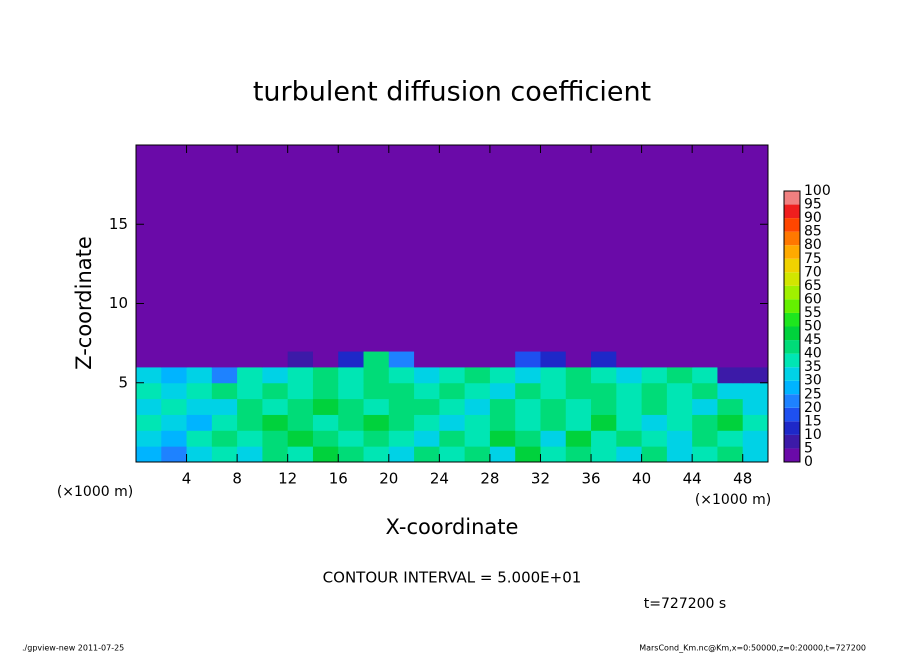  I want to click on x-unit-label: (×1000 m), so click(733, 500).